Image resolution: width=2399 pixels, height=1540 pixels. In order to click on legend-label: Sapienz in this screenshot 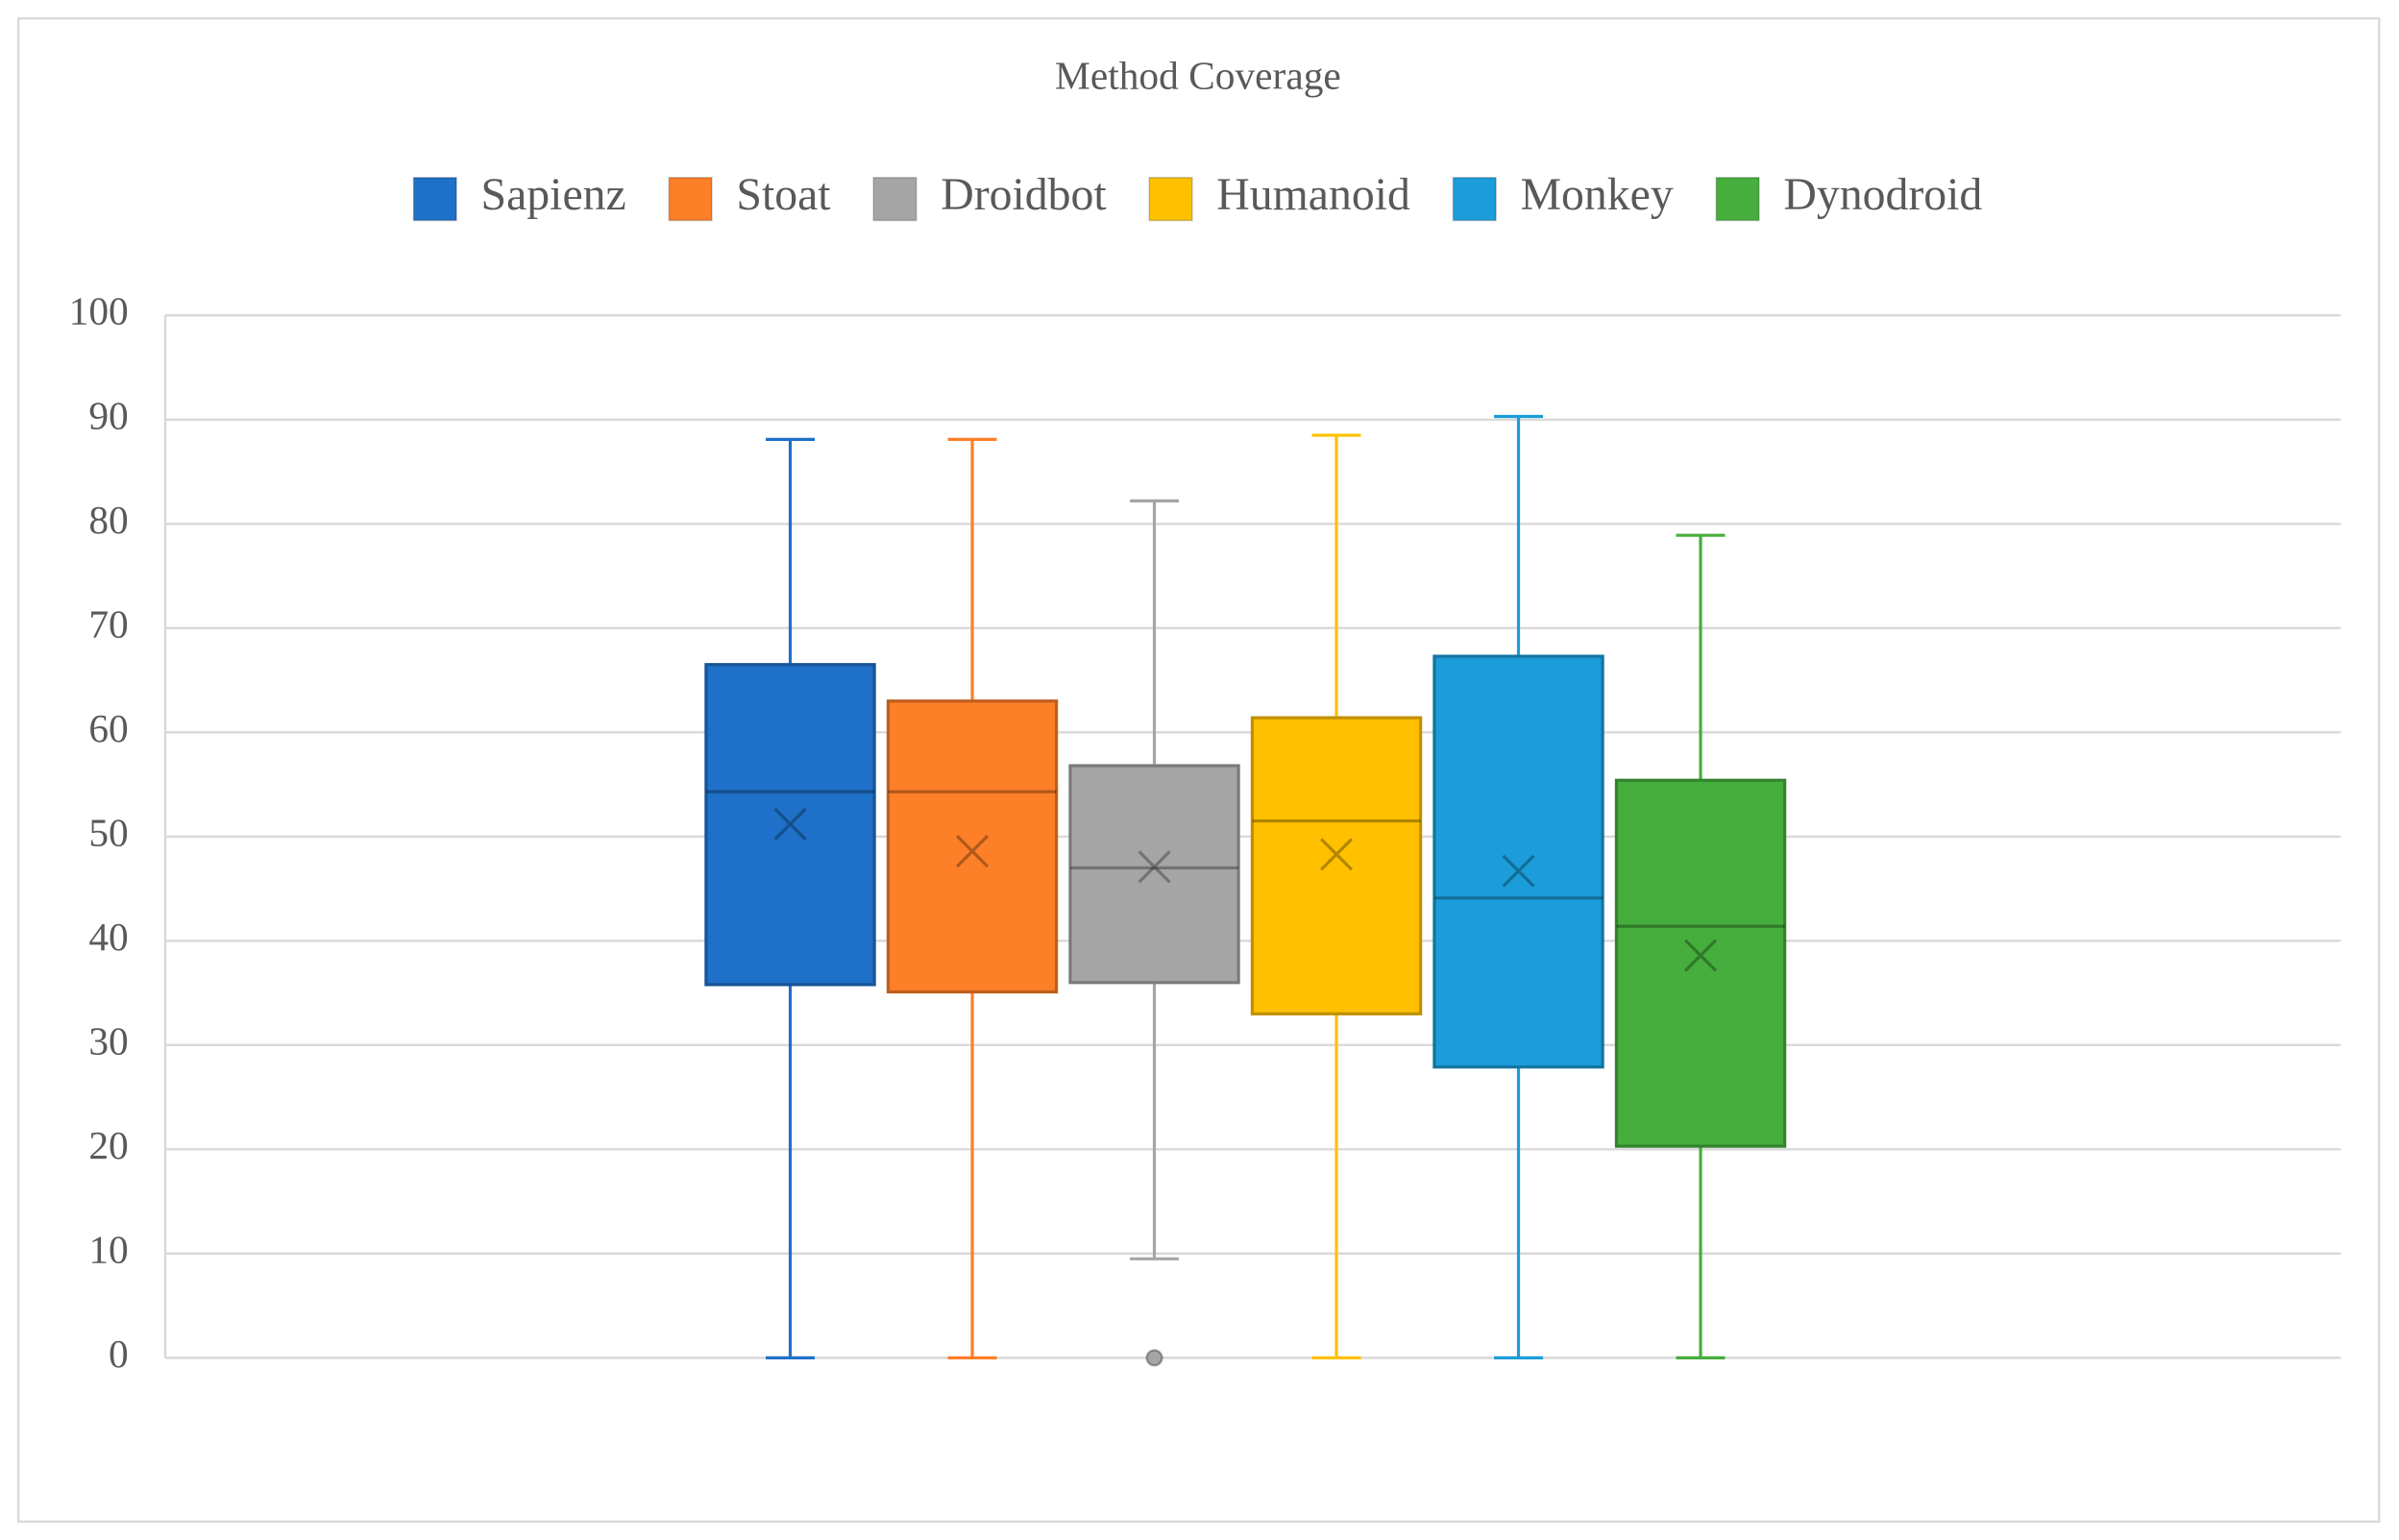, I will do `click(553, 195)`.